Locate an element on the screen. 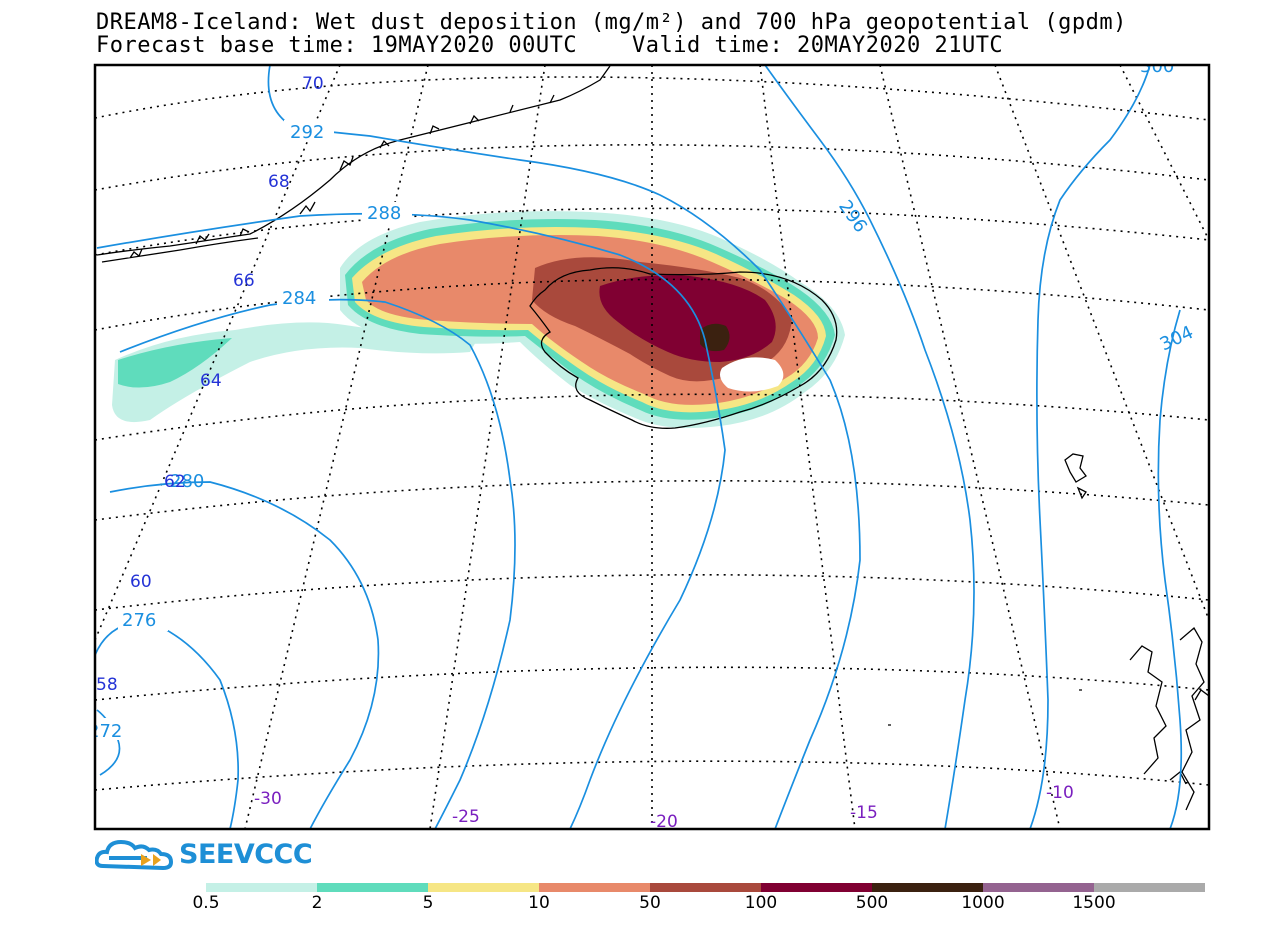 The height and width of the screenshot is (925, 1276). lat-label-58: 58 is located at coordinates (107, 685).